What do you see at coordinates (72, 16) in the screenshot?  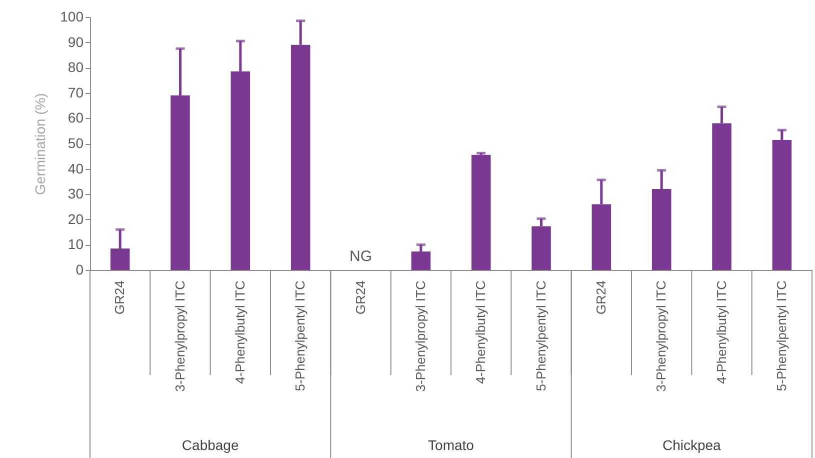 I see `y-tick-label: 100` at bounding box center [72, 16].